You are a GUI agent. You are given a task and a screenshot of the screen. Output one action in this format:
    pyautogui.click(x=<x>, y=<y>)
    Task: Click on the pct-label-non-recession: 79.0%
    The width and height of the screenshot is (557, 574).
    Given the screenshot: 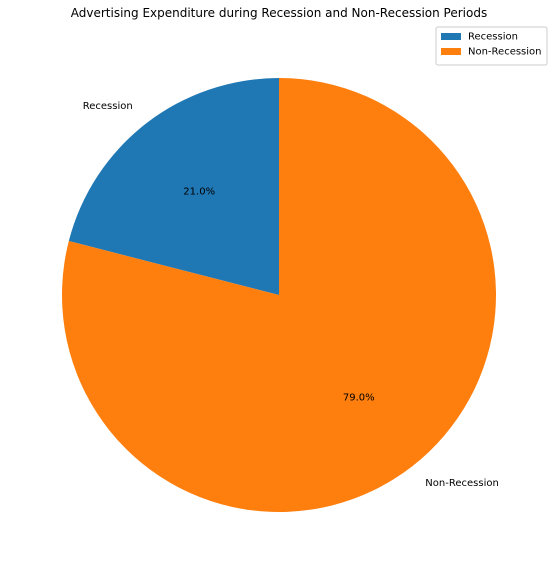 What is the action you would take?
    pyautogui.click(x=359, y=397)
    